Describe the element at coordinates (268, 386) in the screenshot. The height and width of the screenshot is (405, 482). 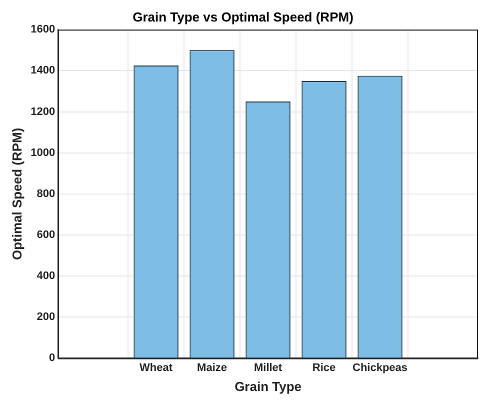
I see `x-axis-title: Grain Type` at that location.